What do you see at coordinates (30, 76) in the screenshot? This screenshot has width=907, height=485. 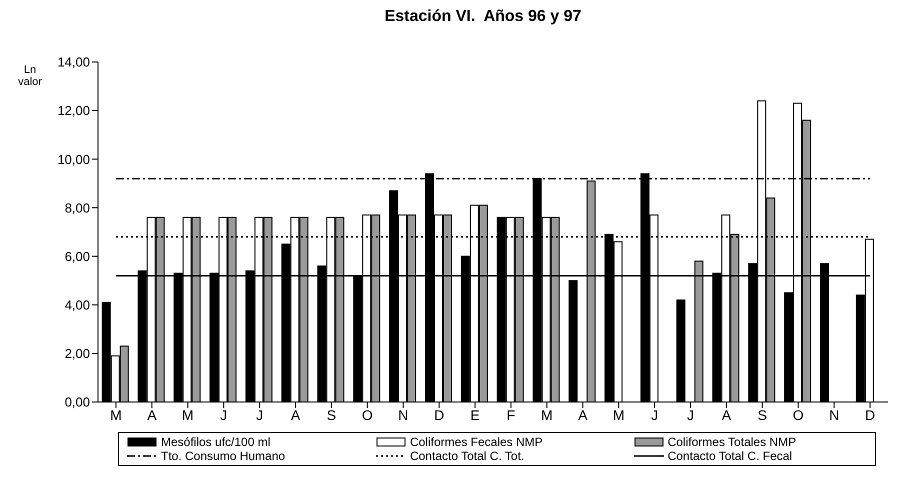 I see `y-axis-title: Ln valor` at bounding box center [30, 76].